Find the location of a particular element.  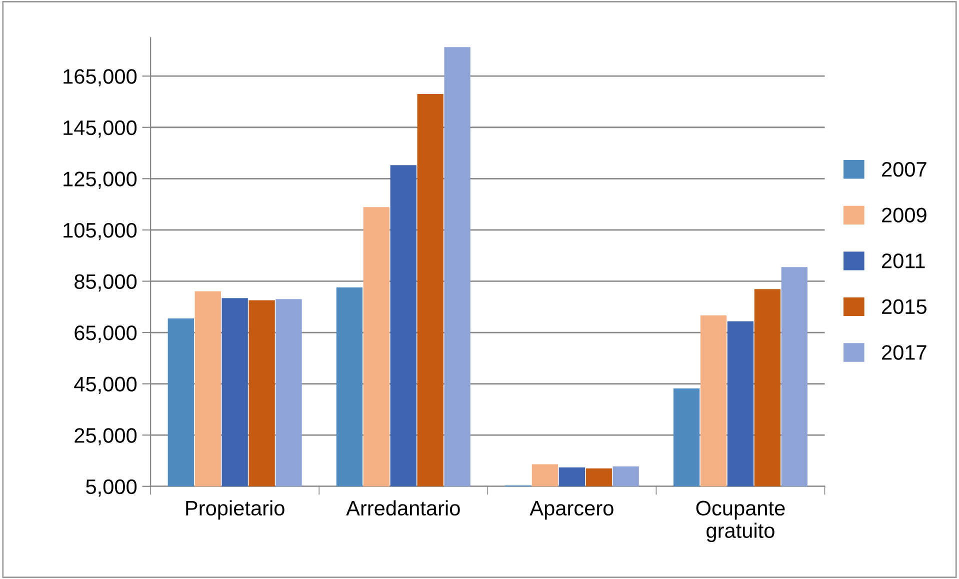

legend-label: 2017 is located at coordinates (904, 352).